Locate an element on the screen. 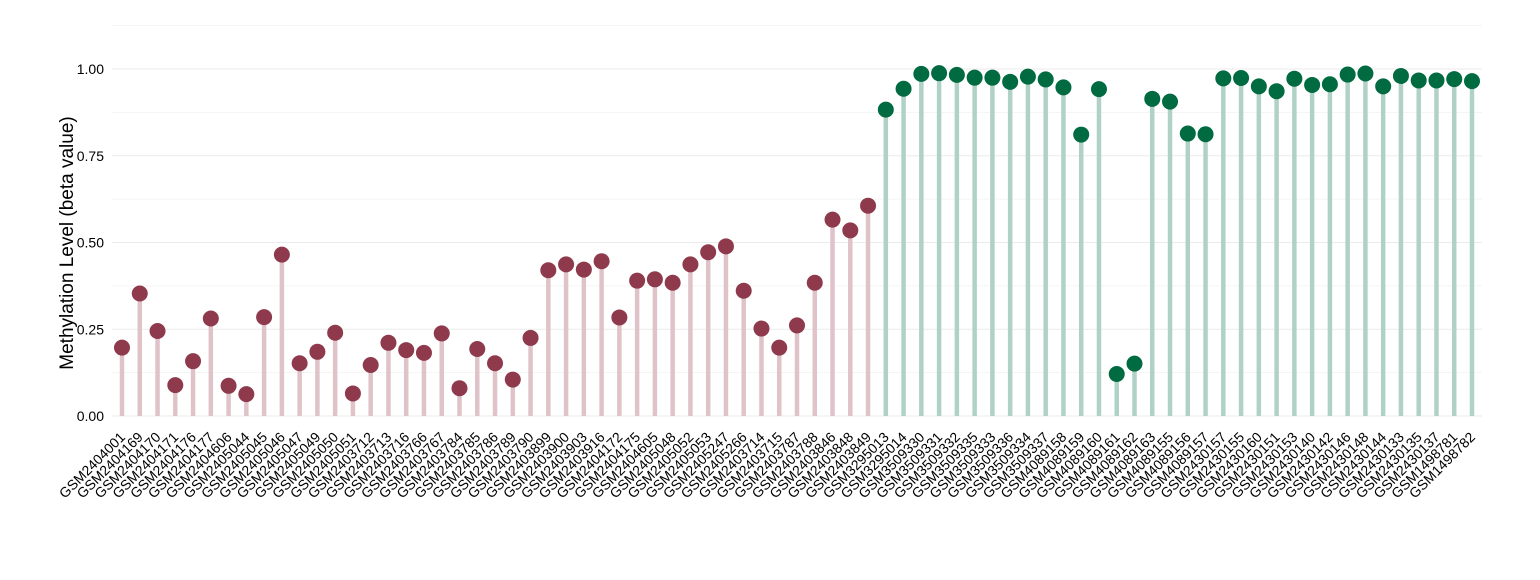 The height and width of the screenshot is (580, 1540). y-axis-tick-labels: 0.00 0.25 0.50 0.75 1.00 is located at coordinates (90, 242).